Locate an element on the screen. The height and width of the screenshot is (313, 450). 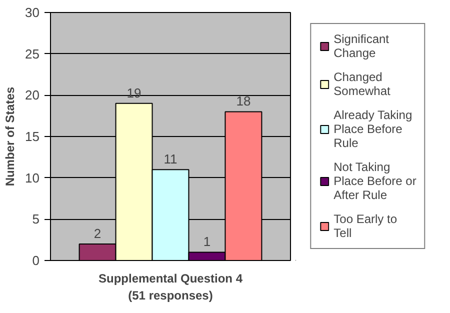
x-axis-title: Supplemental Question 4 (51 responses) is located at coordinates (170, 287).